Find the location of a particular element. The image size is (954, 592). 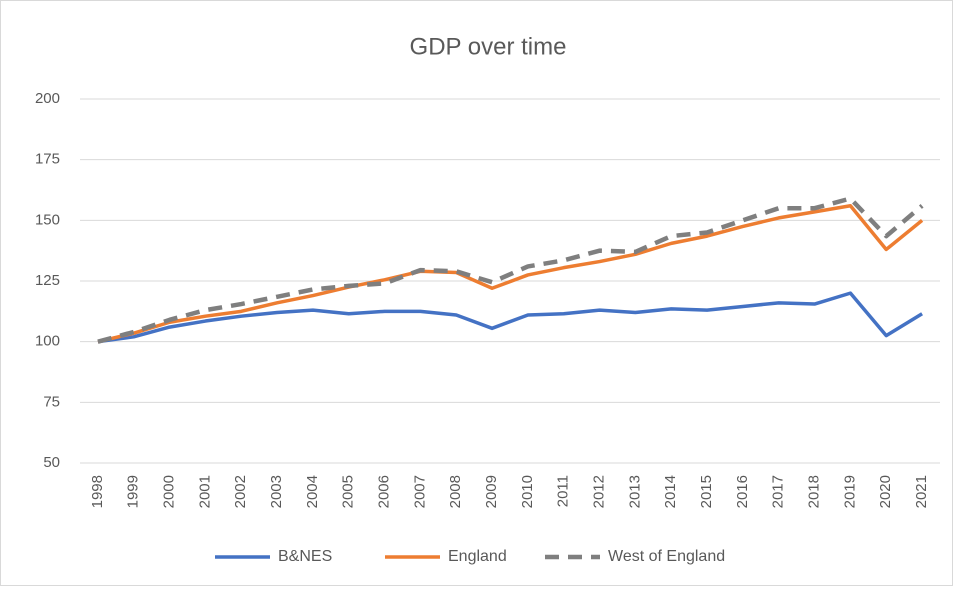

x-tick-label: 2013 is located at coordinates (634, 491).